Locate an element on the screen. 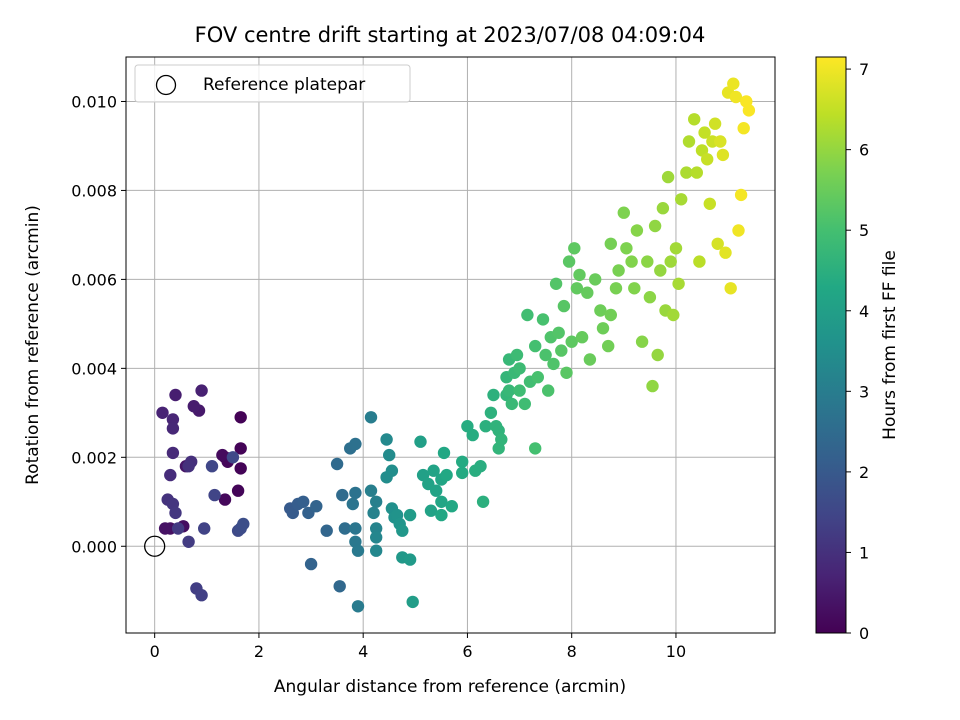 This screenshot has width=960, height=720. colorbar-label: Hours from first FF file is located at coordinates (890, 345).